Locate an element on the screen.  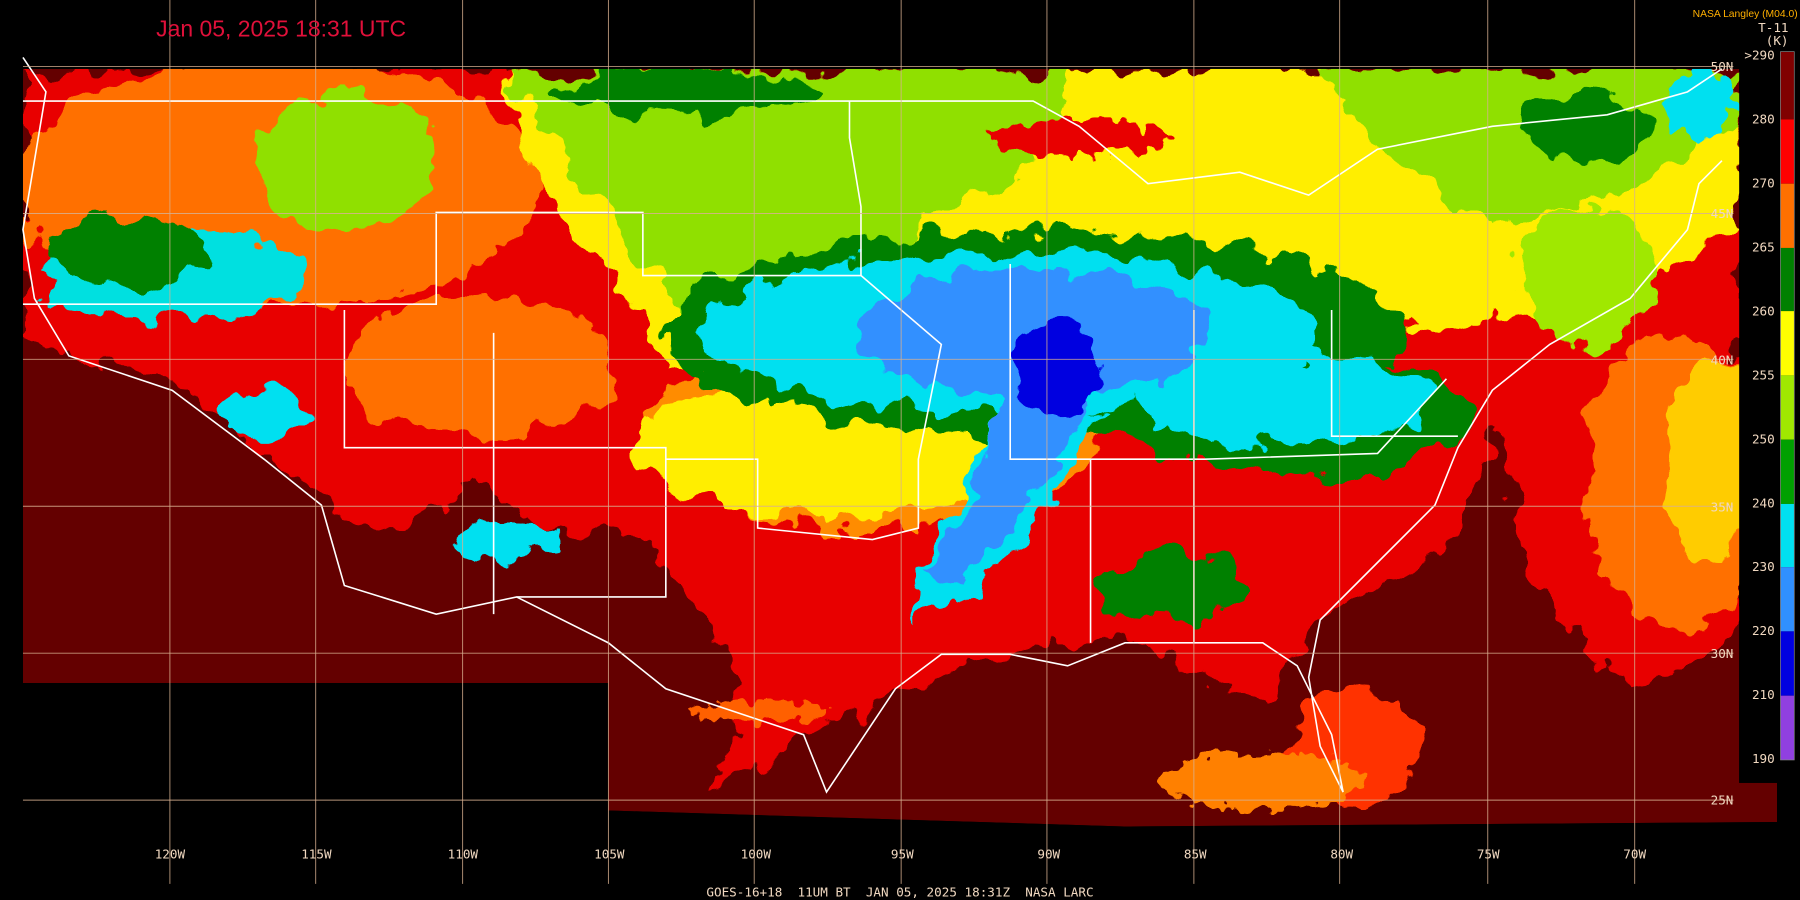
latitude-label: 50N is located at coordinates (1722, 66).